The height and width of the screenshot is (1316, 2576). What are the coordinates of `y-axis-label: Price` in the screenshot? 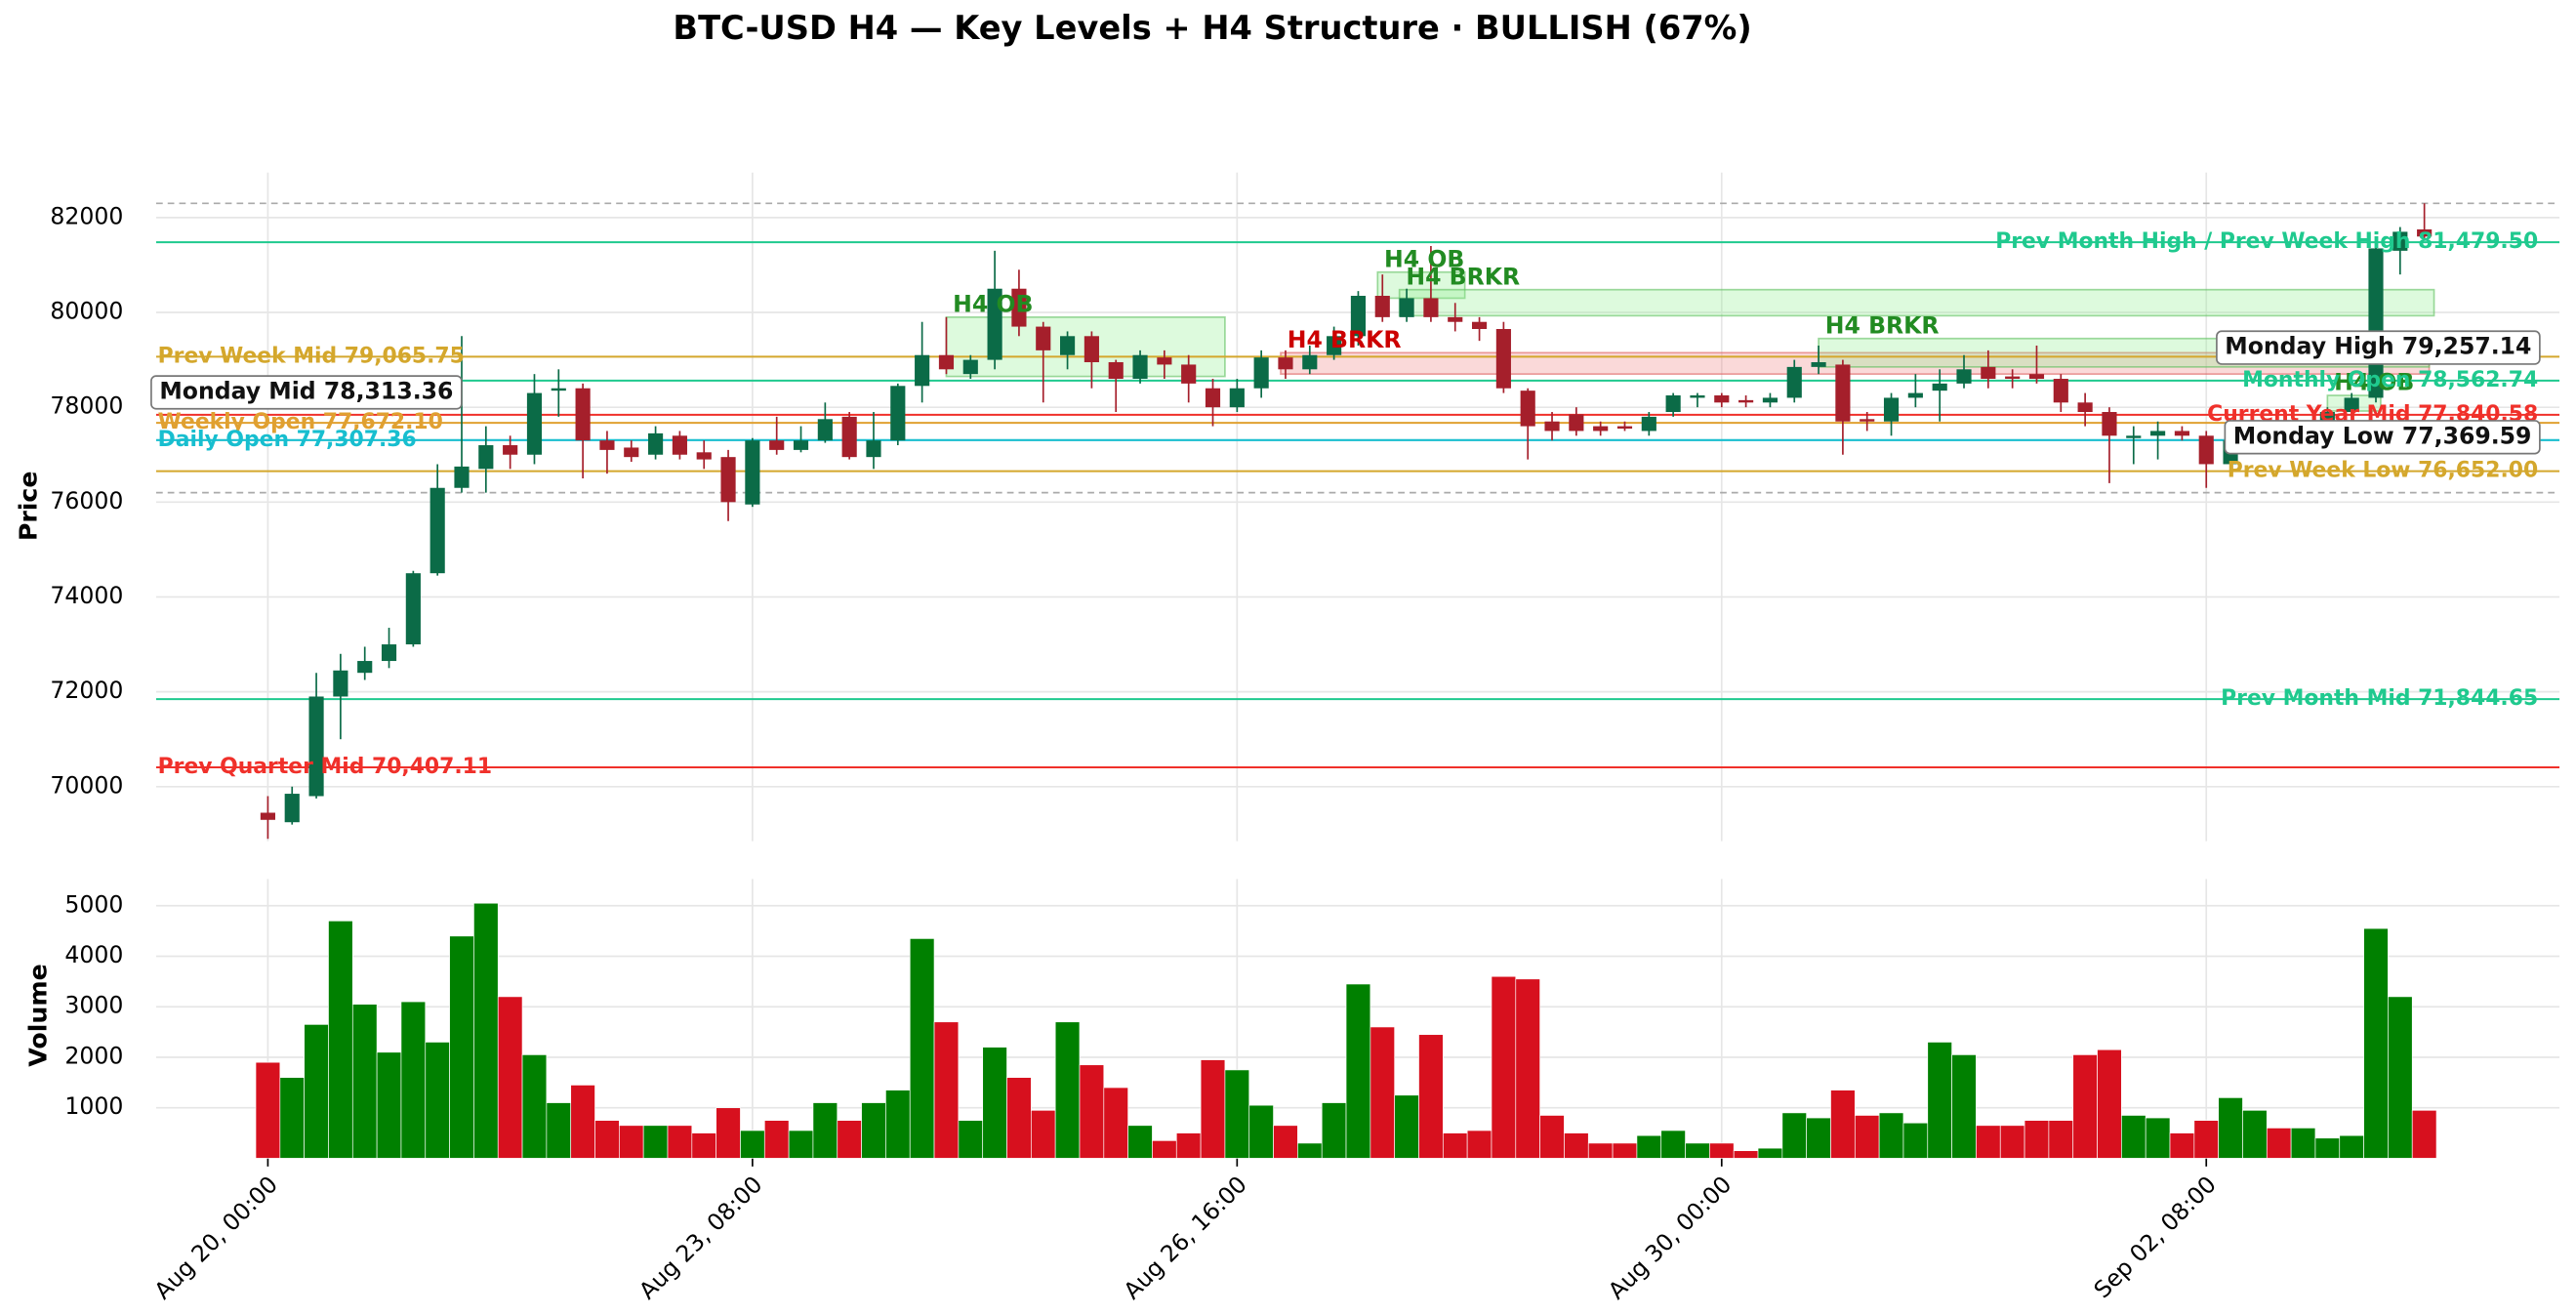 It's located at (28, 506).